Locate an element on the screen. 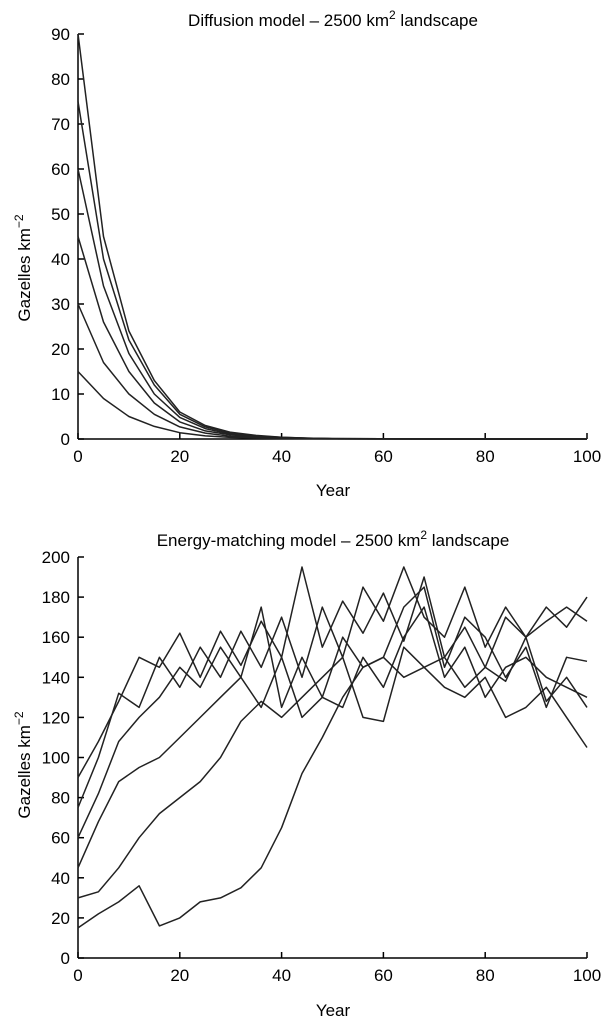  diffusion-plot-ylabel: Gazelles km−2 is located at coordinates (23, 268).